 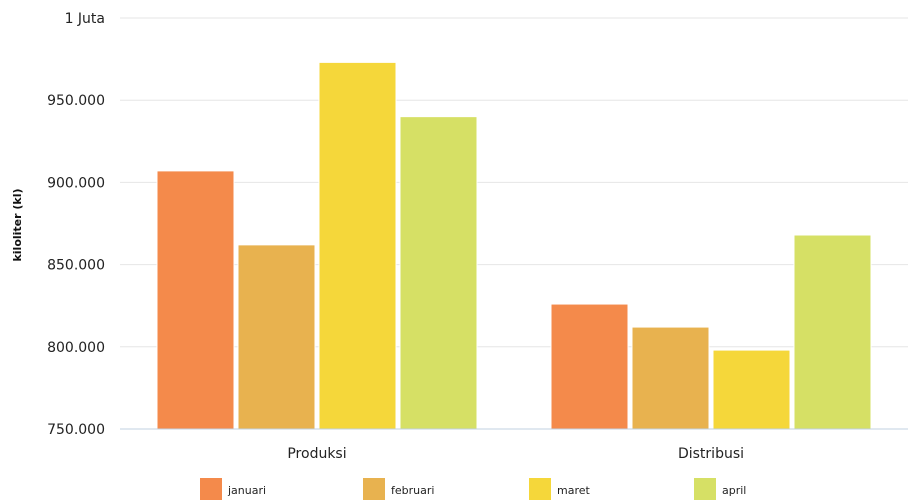 What do you see at coordinates (670, 378) in the screenshot?
I see `bar-februari-distribusi` at bounding box center [670, 378].